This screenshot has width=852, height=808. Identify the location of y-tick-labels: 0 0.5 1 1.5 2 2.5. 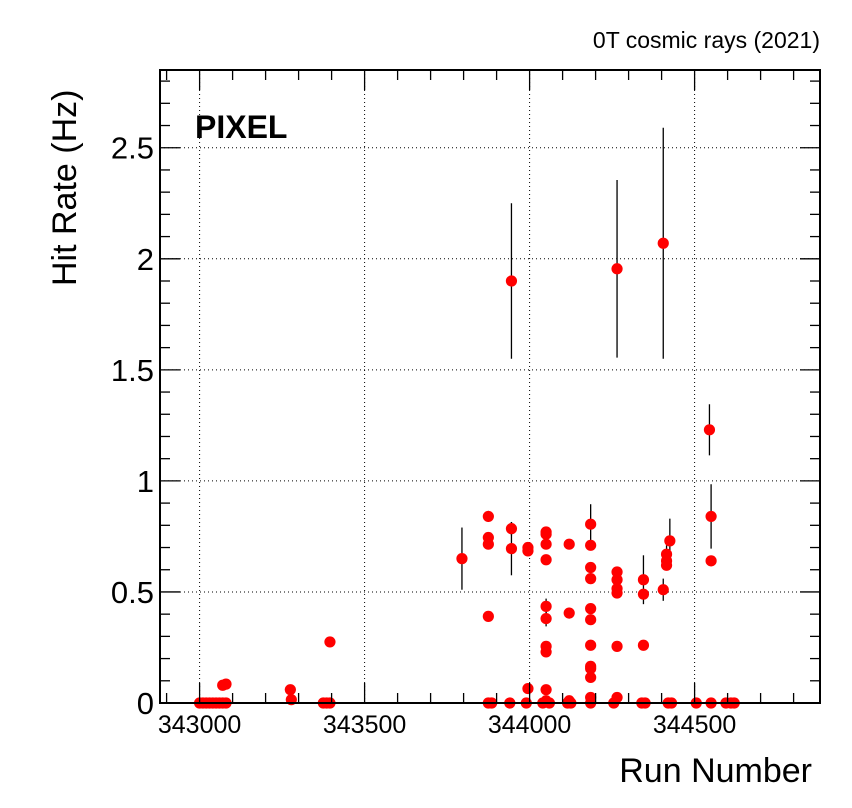
(132, 426).